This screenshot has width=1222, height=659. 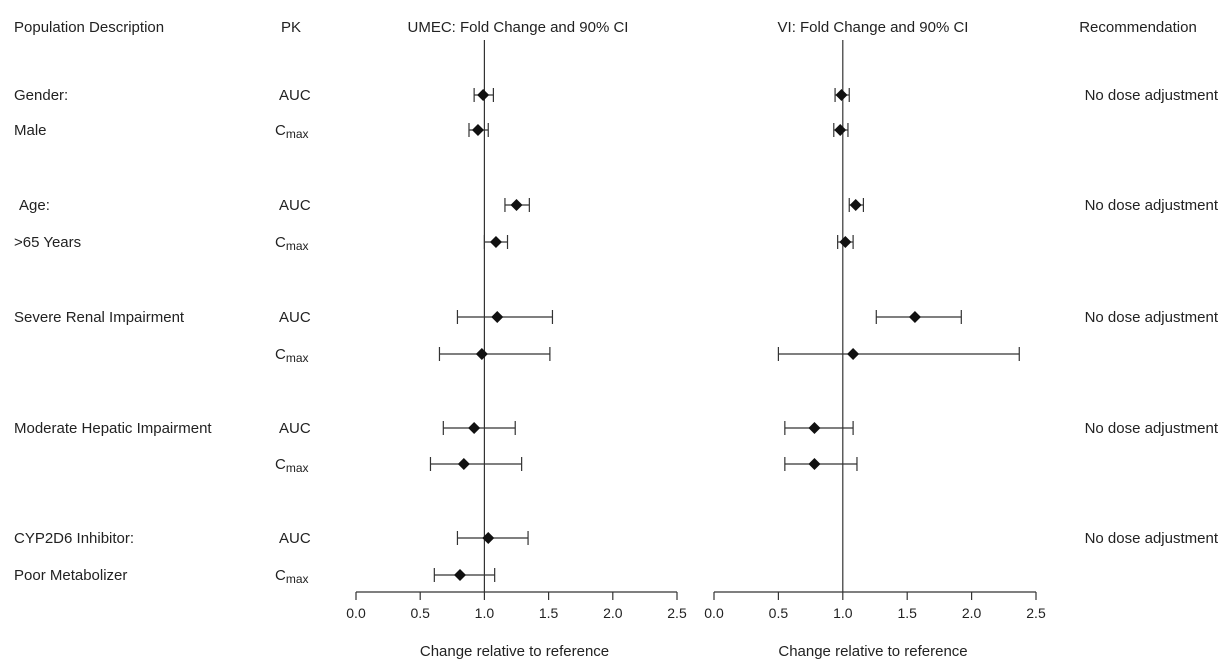 What do you see at coordinates (291, 27) in the screenshot?
I see `header-pk: PK` at bounding box center [291, 27].